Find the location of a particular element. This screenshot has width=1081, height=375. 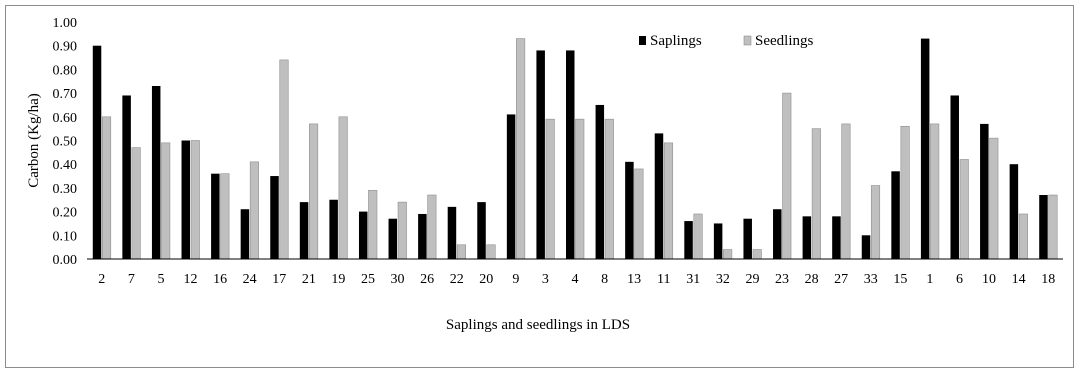

x-tick-label: 2 is located at coordinates (101, 279).